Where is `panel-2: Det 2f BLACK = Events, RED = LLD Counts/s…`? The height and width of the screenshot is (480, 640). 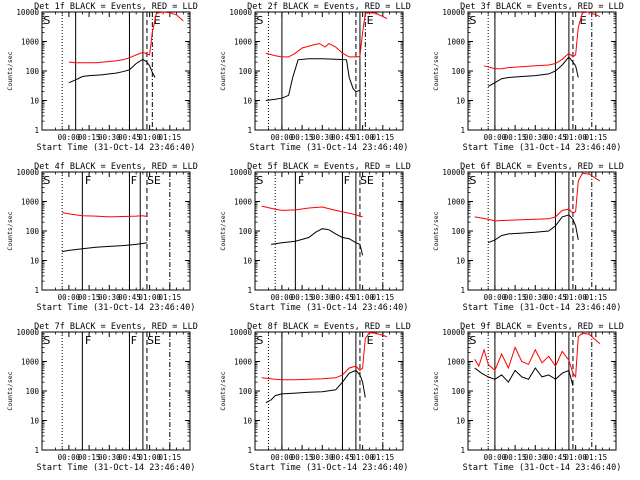 panel-2: Det 2f BLACK = Events, RED = LLD Counts/s… is located at coordinates (315, 77).